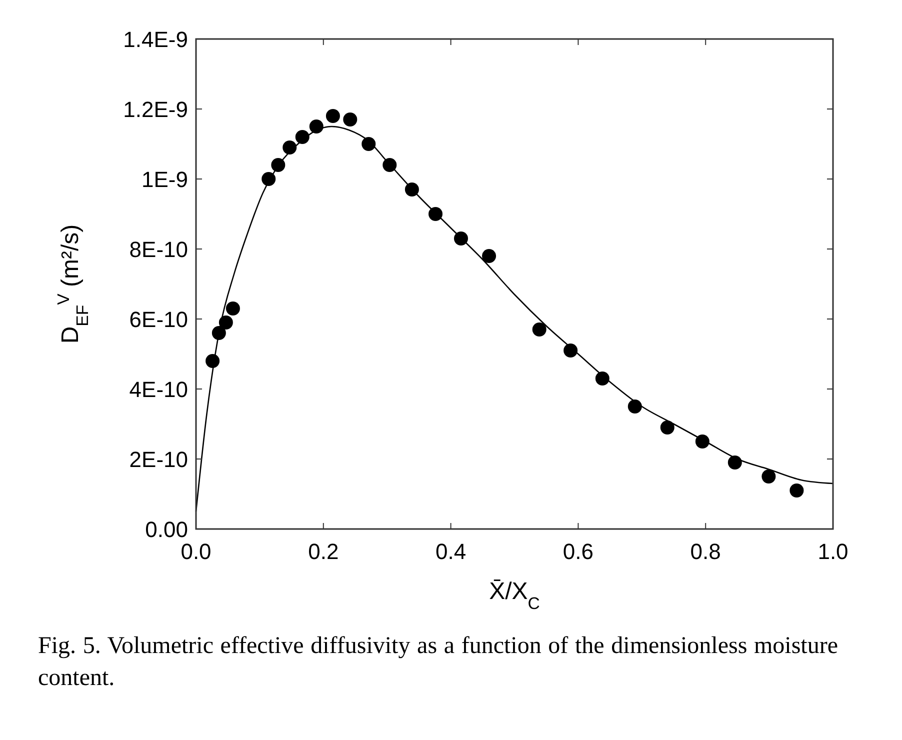 This screenshot has width=902, height=740. What do you see at coordinates (451, 551) in the screenshot?
I see `x-tick-label: 0.4` at bounding box center [451, 551].